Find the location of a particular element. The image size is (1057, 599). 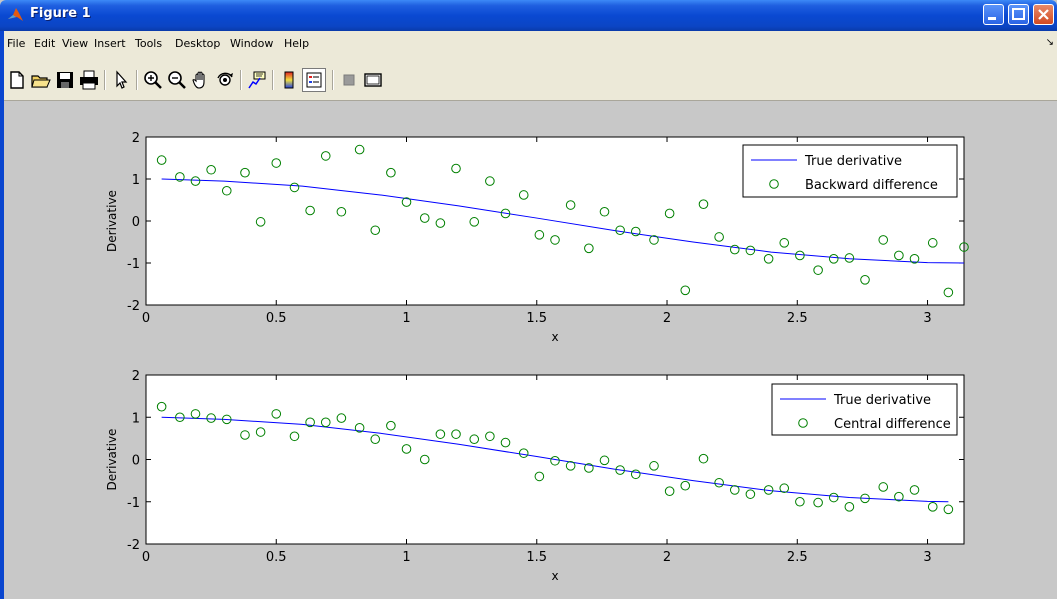

menu-tools: Tools is located at coordinates (149, 43).